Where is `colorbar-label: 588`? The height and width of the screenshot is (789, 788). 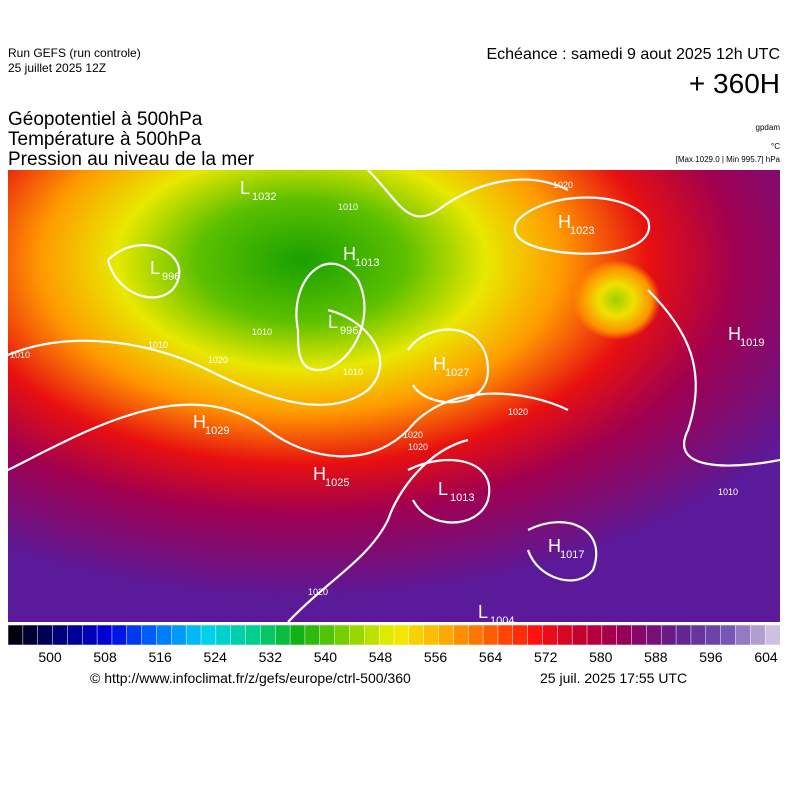 colorbar-label: 588 is located at coordinates (656, 657).